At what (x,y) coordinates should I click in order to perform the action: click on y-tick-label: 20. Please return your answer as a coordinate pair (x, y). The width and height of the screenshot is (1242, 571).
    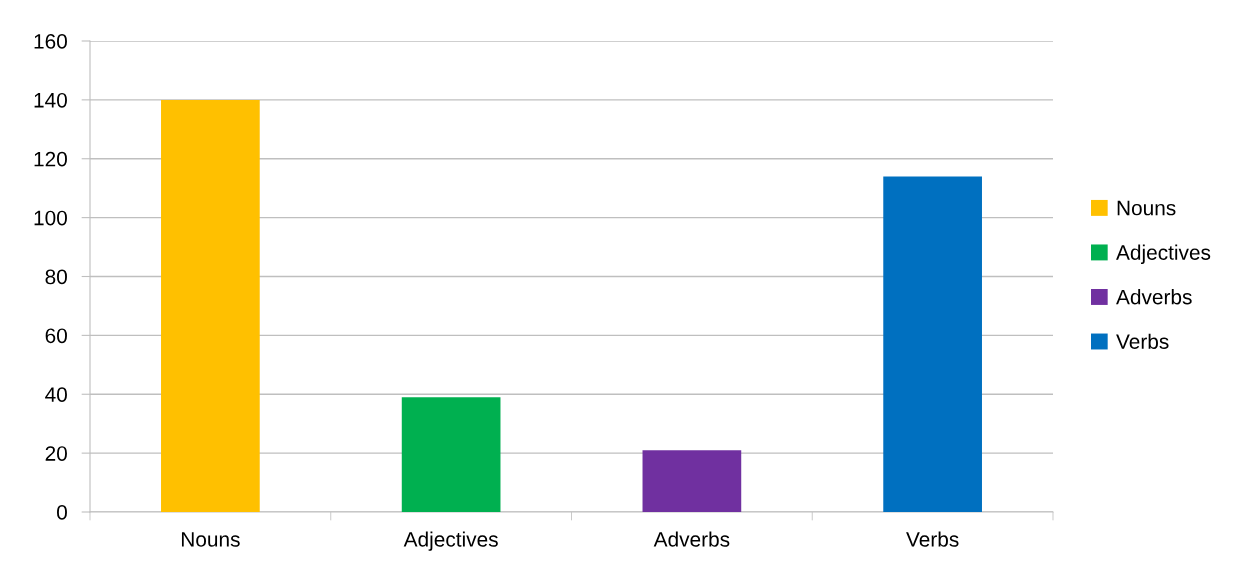
    Looking at the image, I should click on (56, 453).